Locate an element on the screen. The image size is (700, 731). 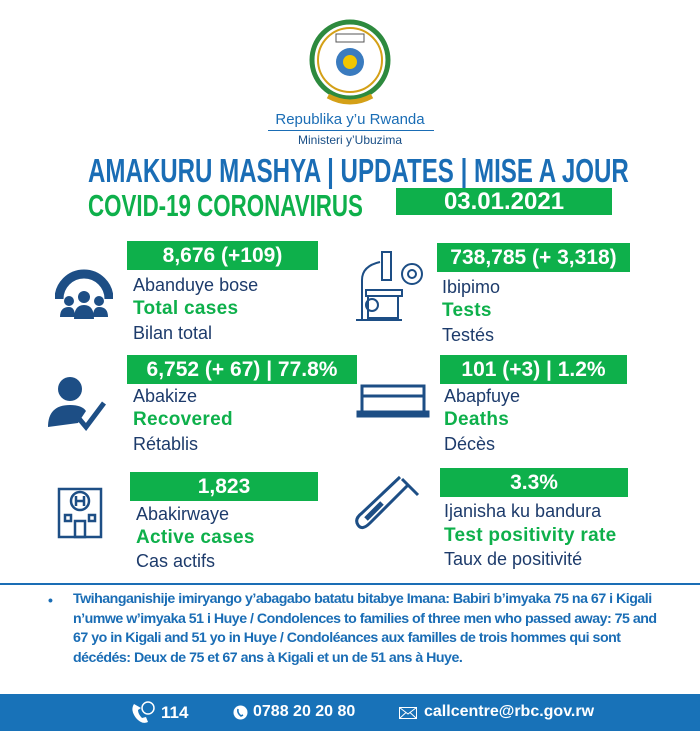
active-cases-value: 1,823 is located at coordinates (224, 486).